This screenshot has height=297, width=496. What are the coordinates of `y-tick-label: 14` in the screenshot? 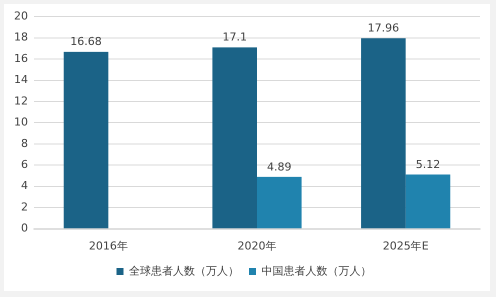 It's located at (21, 79).